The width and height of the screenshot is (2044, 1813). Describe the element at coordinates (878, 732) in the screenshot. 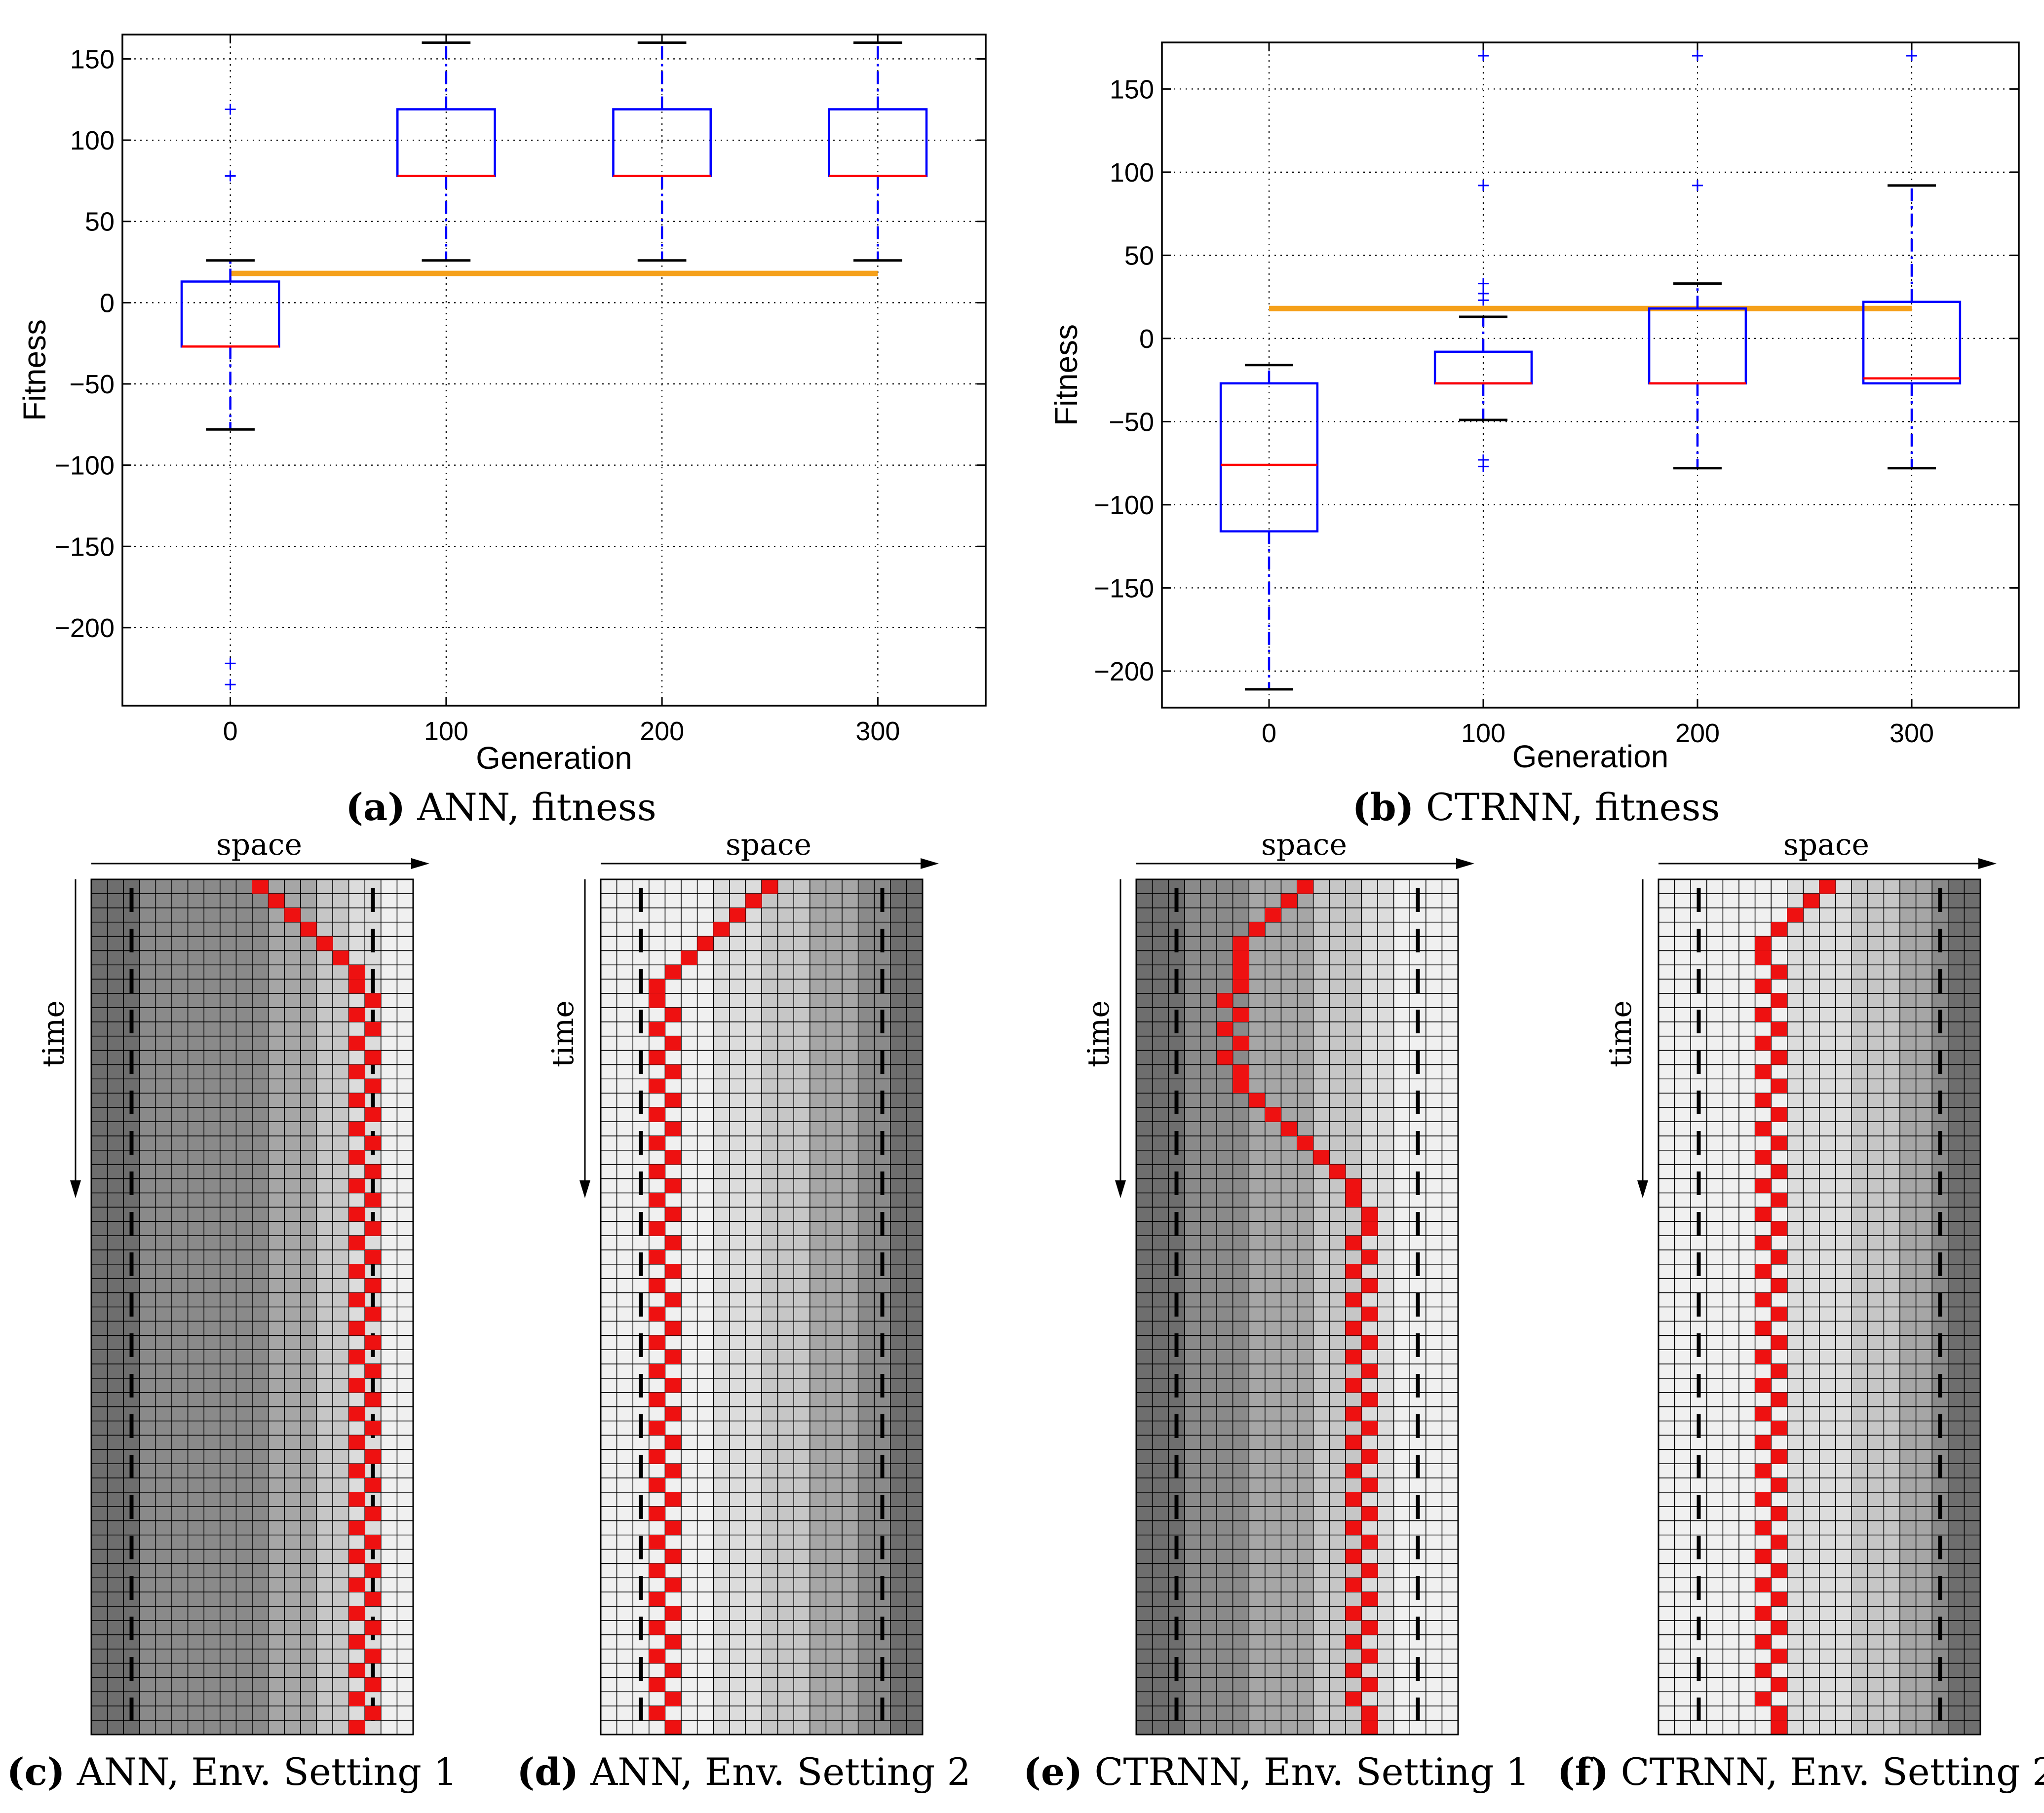

I see `x-tick-label: 300` at that location.